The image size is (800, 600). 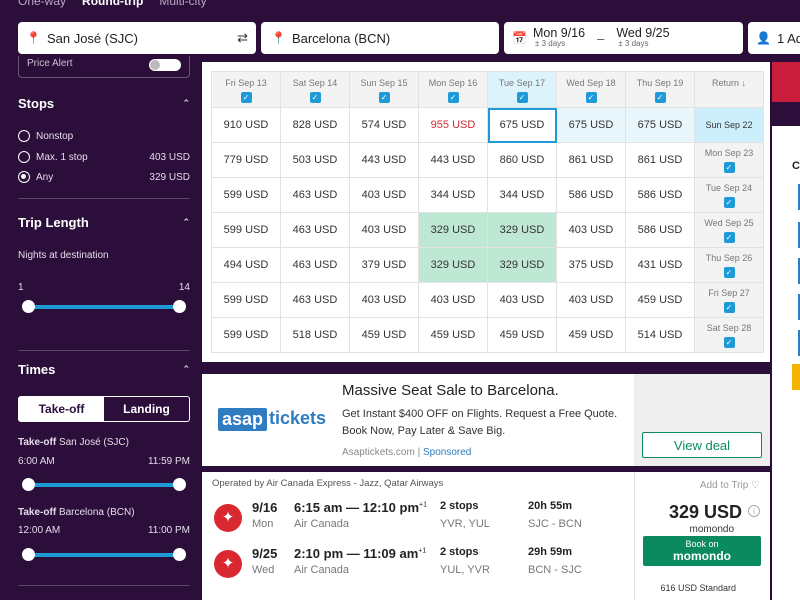 I want to click on origin-field: 📍 San José (SJC) ⇄, so click(x=137, y=38).